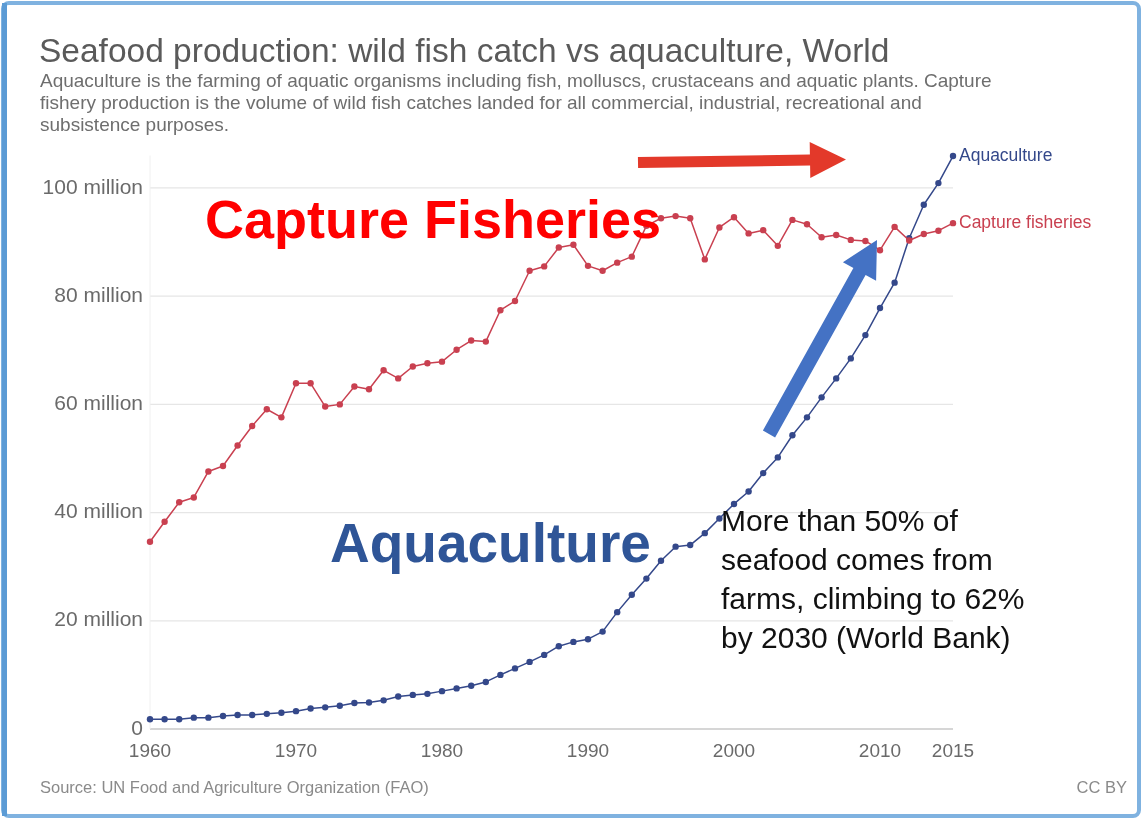 The height and width of the screenshot is (819, 1142). I want to click on series-label: Aquaculture, so click(1006, 154).